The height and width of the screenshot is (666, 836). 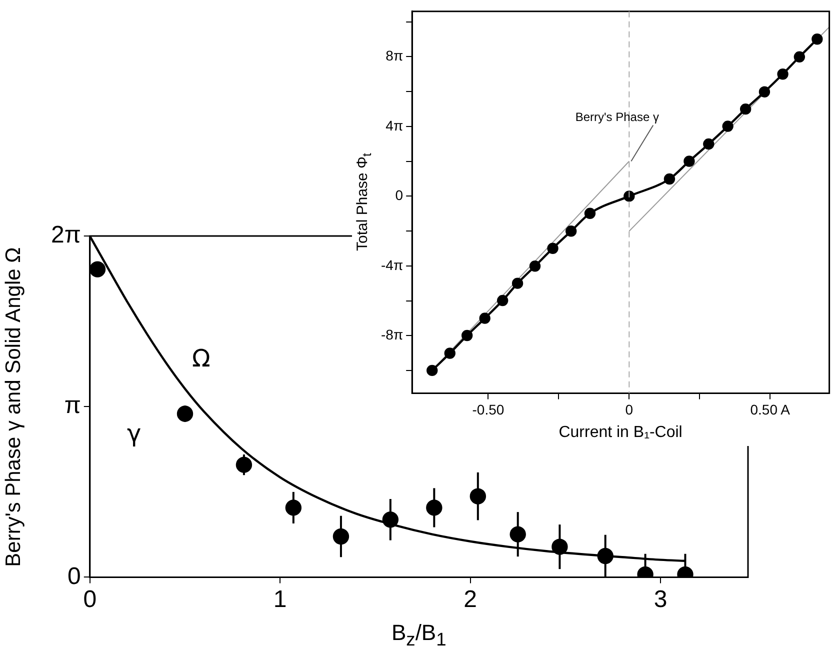 What do you see at coordinates (488, 409) in the screenshot?
I see `x-tick-label: -0.50` at bounding box center [488, 409].